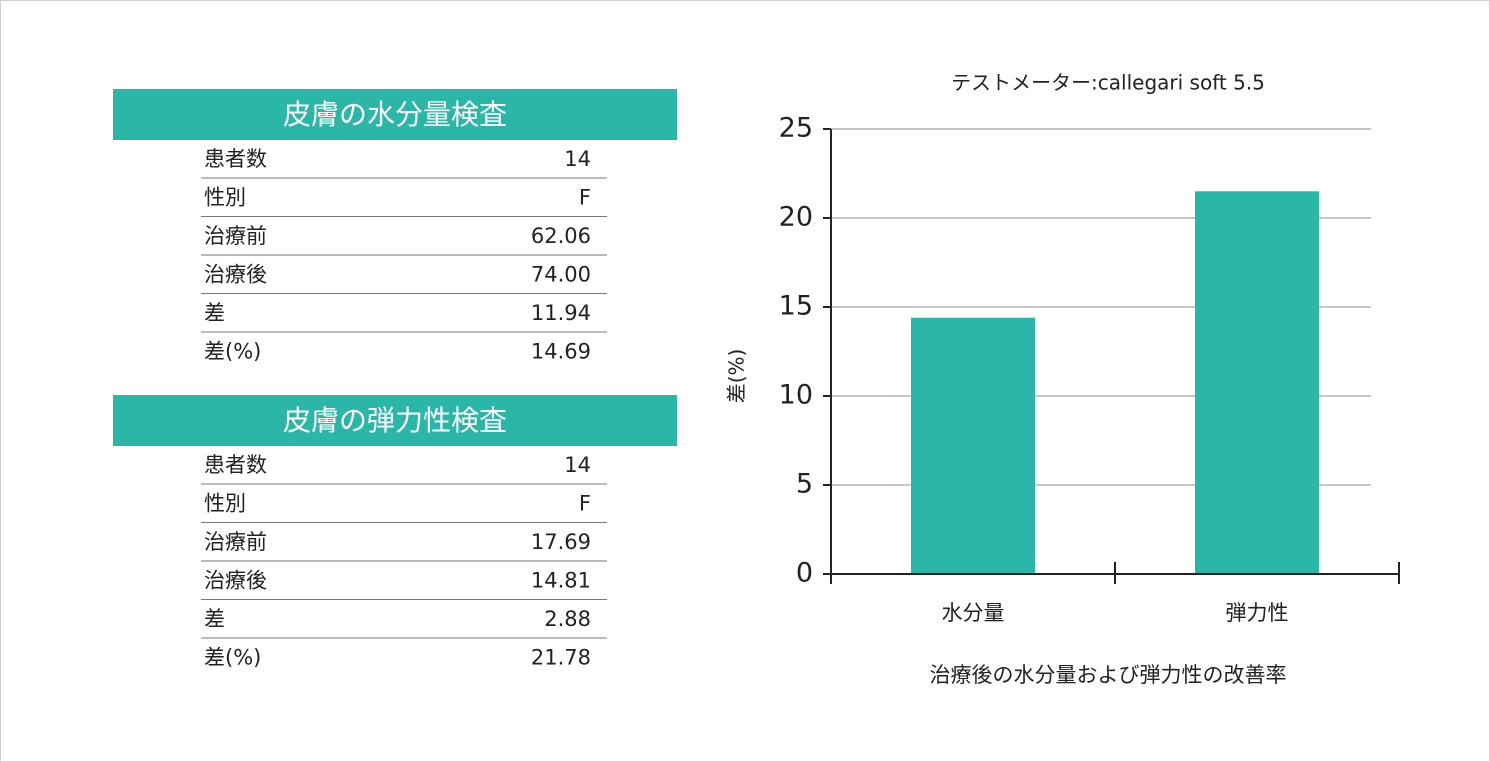 Image resolution: width=1490 pixels, height=762 pixels. Describe the element at coordinates (561, 313) in the screenshot. I see `row-value: 11.94` at that location.